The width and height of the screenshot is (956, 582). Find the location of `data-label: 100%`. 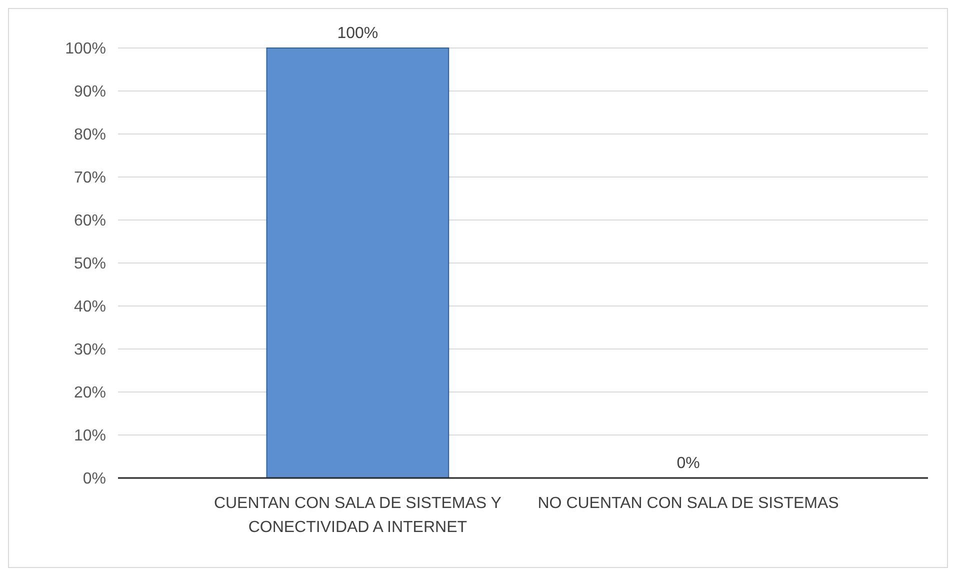

data-label: 100% is located at coordinates (357, 33).